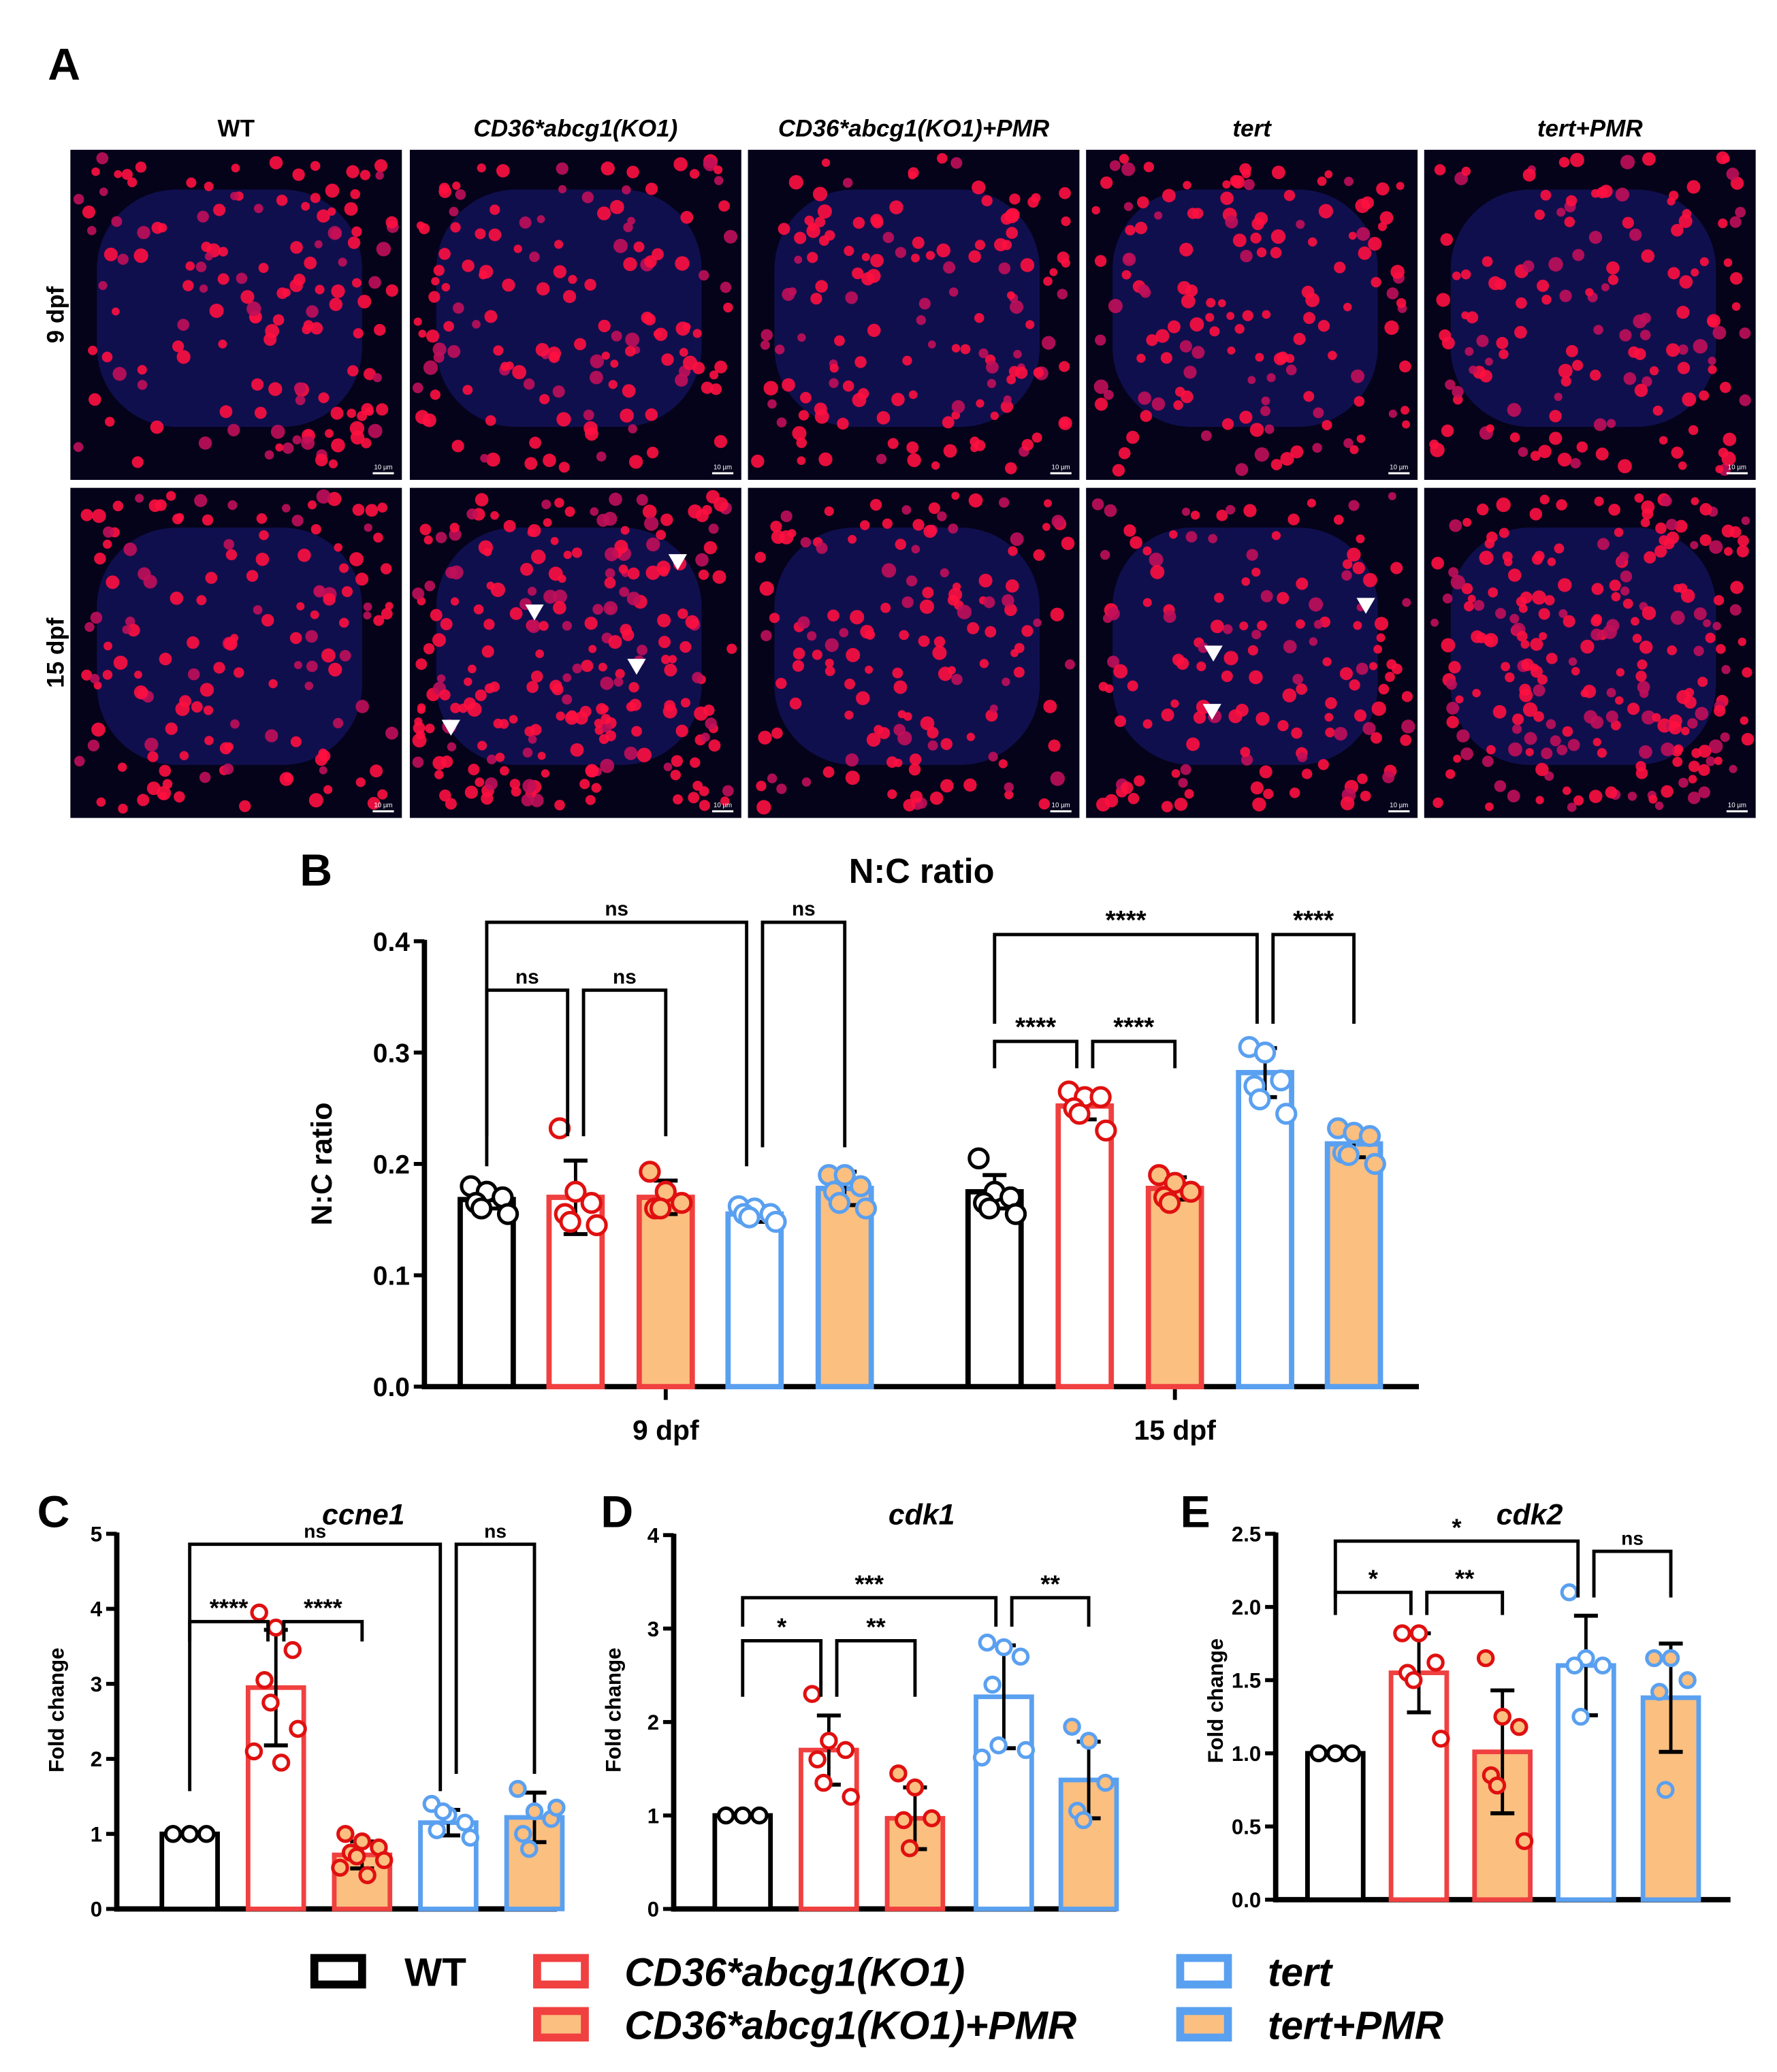  What do you see at coordinates (316, 870) in the screenshot?
I see `panel-letter-b: B` at bounding box center [316, 870].